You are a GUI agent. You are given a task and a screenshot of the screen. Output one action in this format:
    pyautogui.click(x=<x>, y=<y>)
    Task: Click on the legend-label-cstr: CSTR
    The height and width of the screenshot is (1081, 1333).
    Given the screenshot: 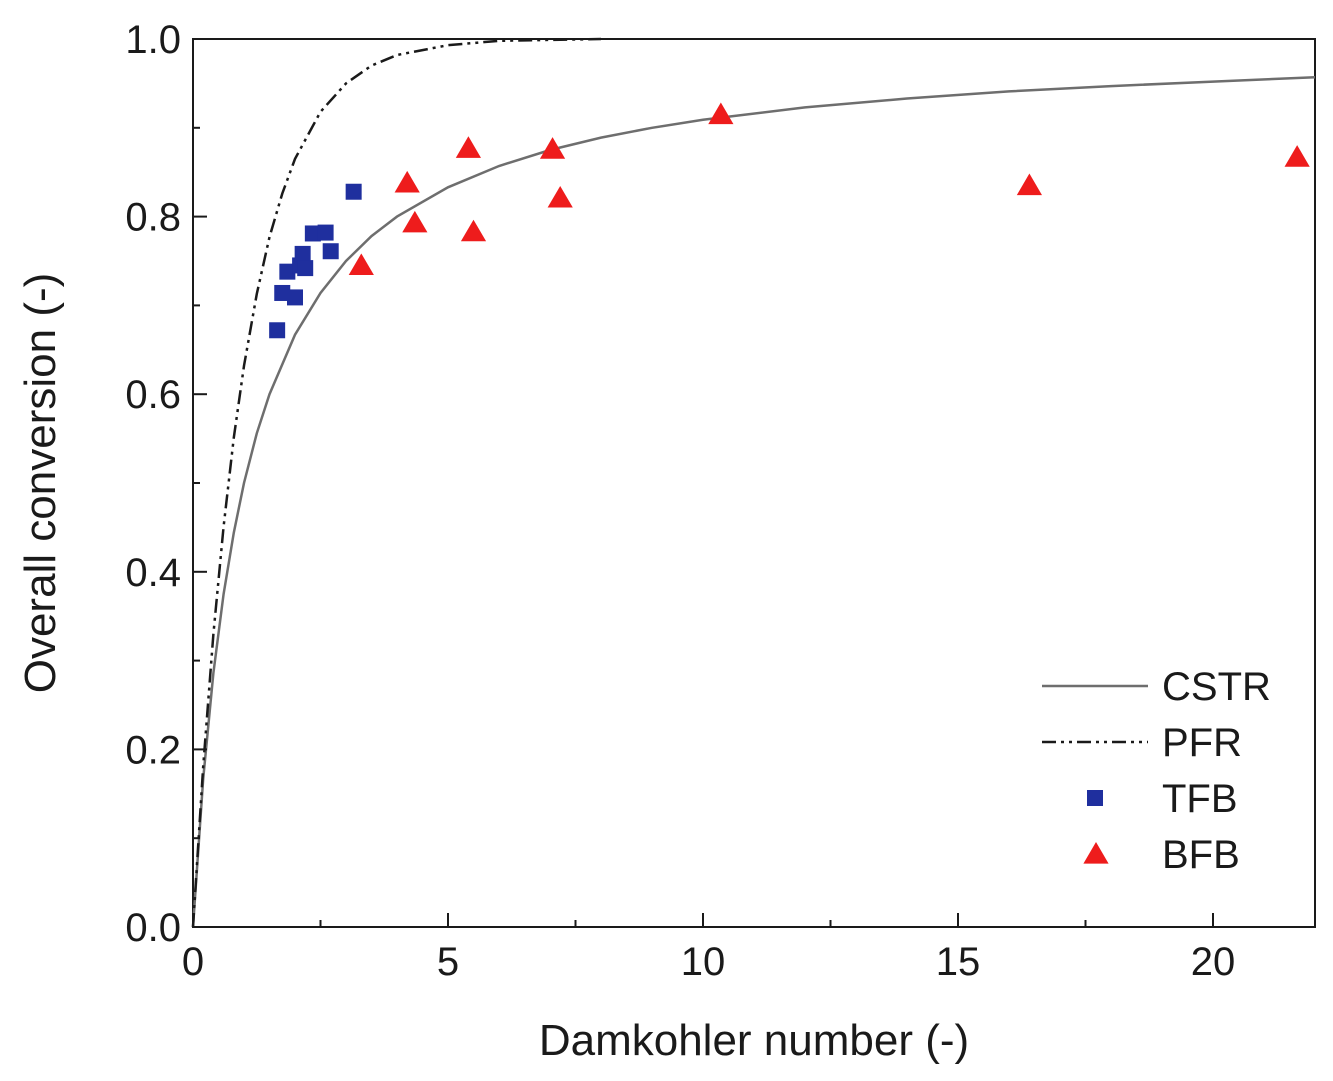 What is the action you would take?
    pyautogui.click(x=1216, y=687)
    